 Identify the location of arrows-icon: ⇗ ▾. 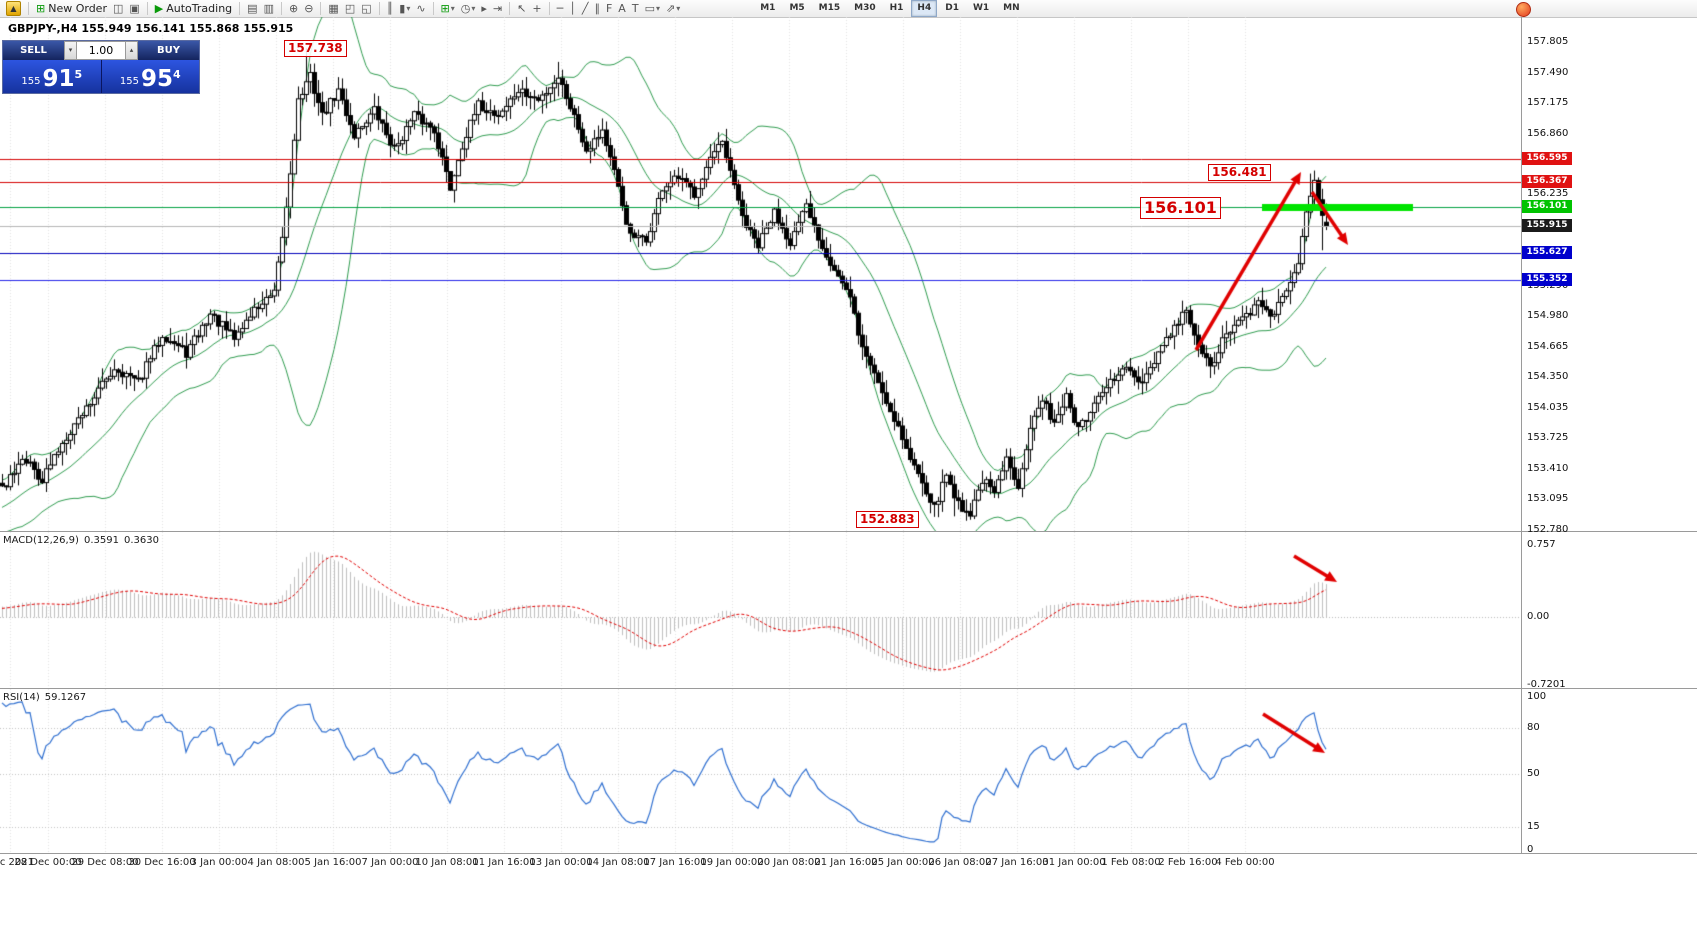
(673, 9).